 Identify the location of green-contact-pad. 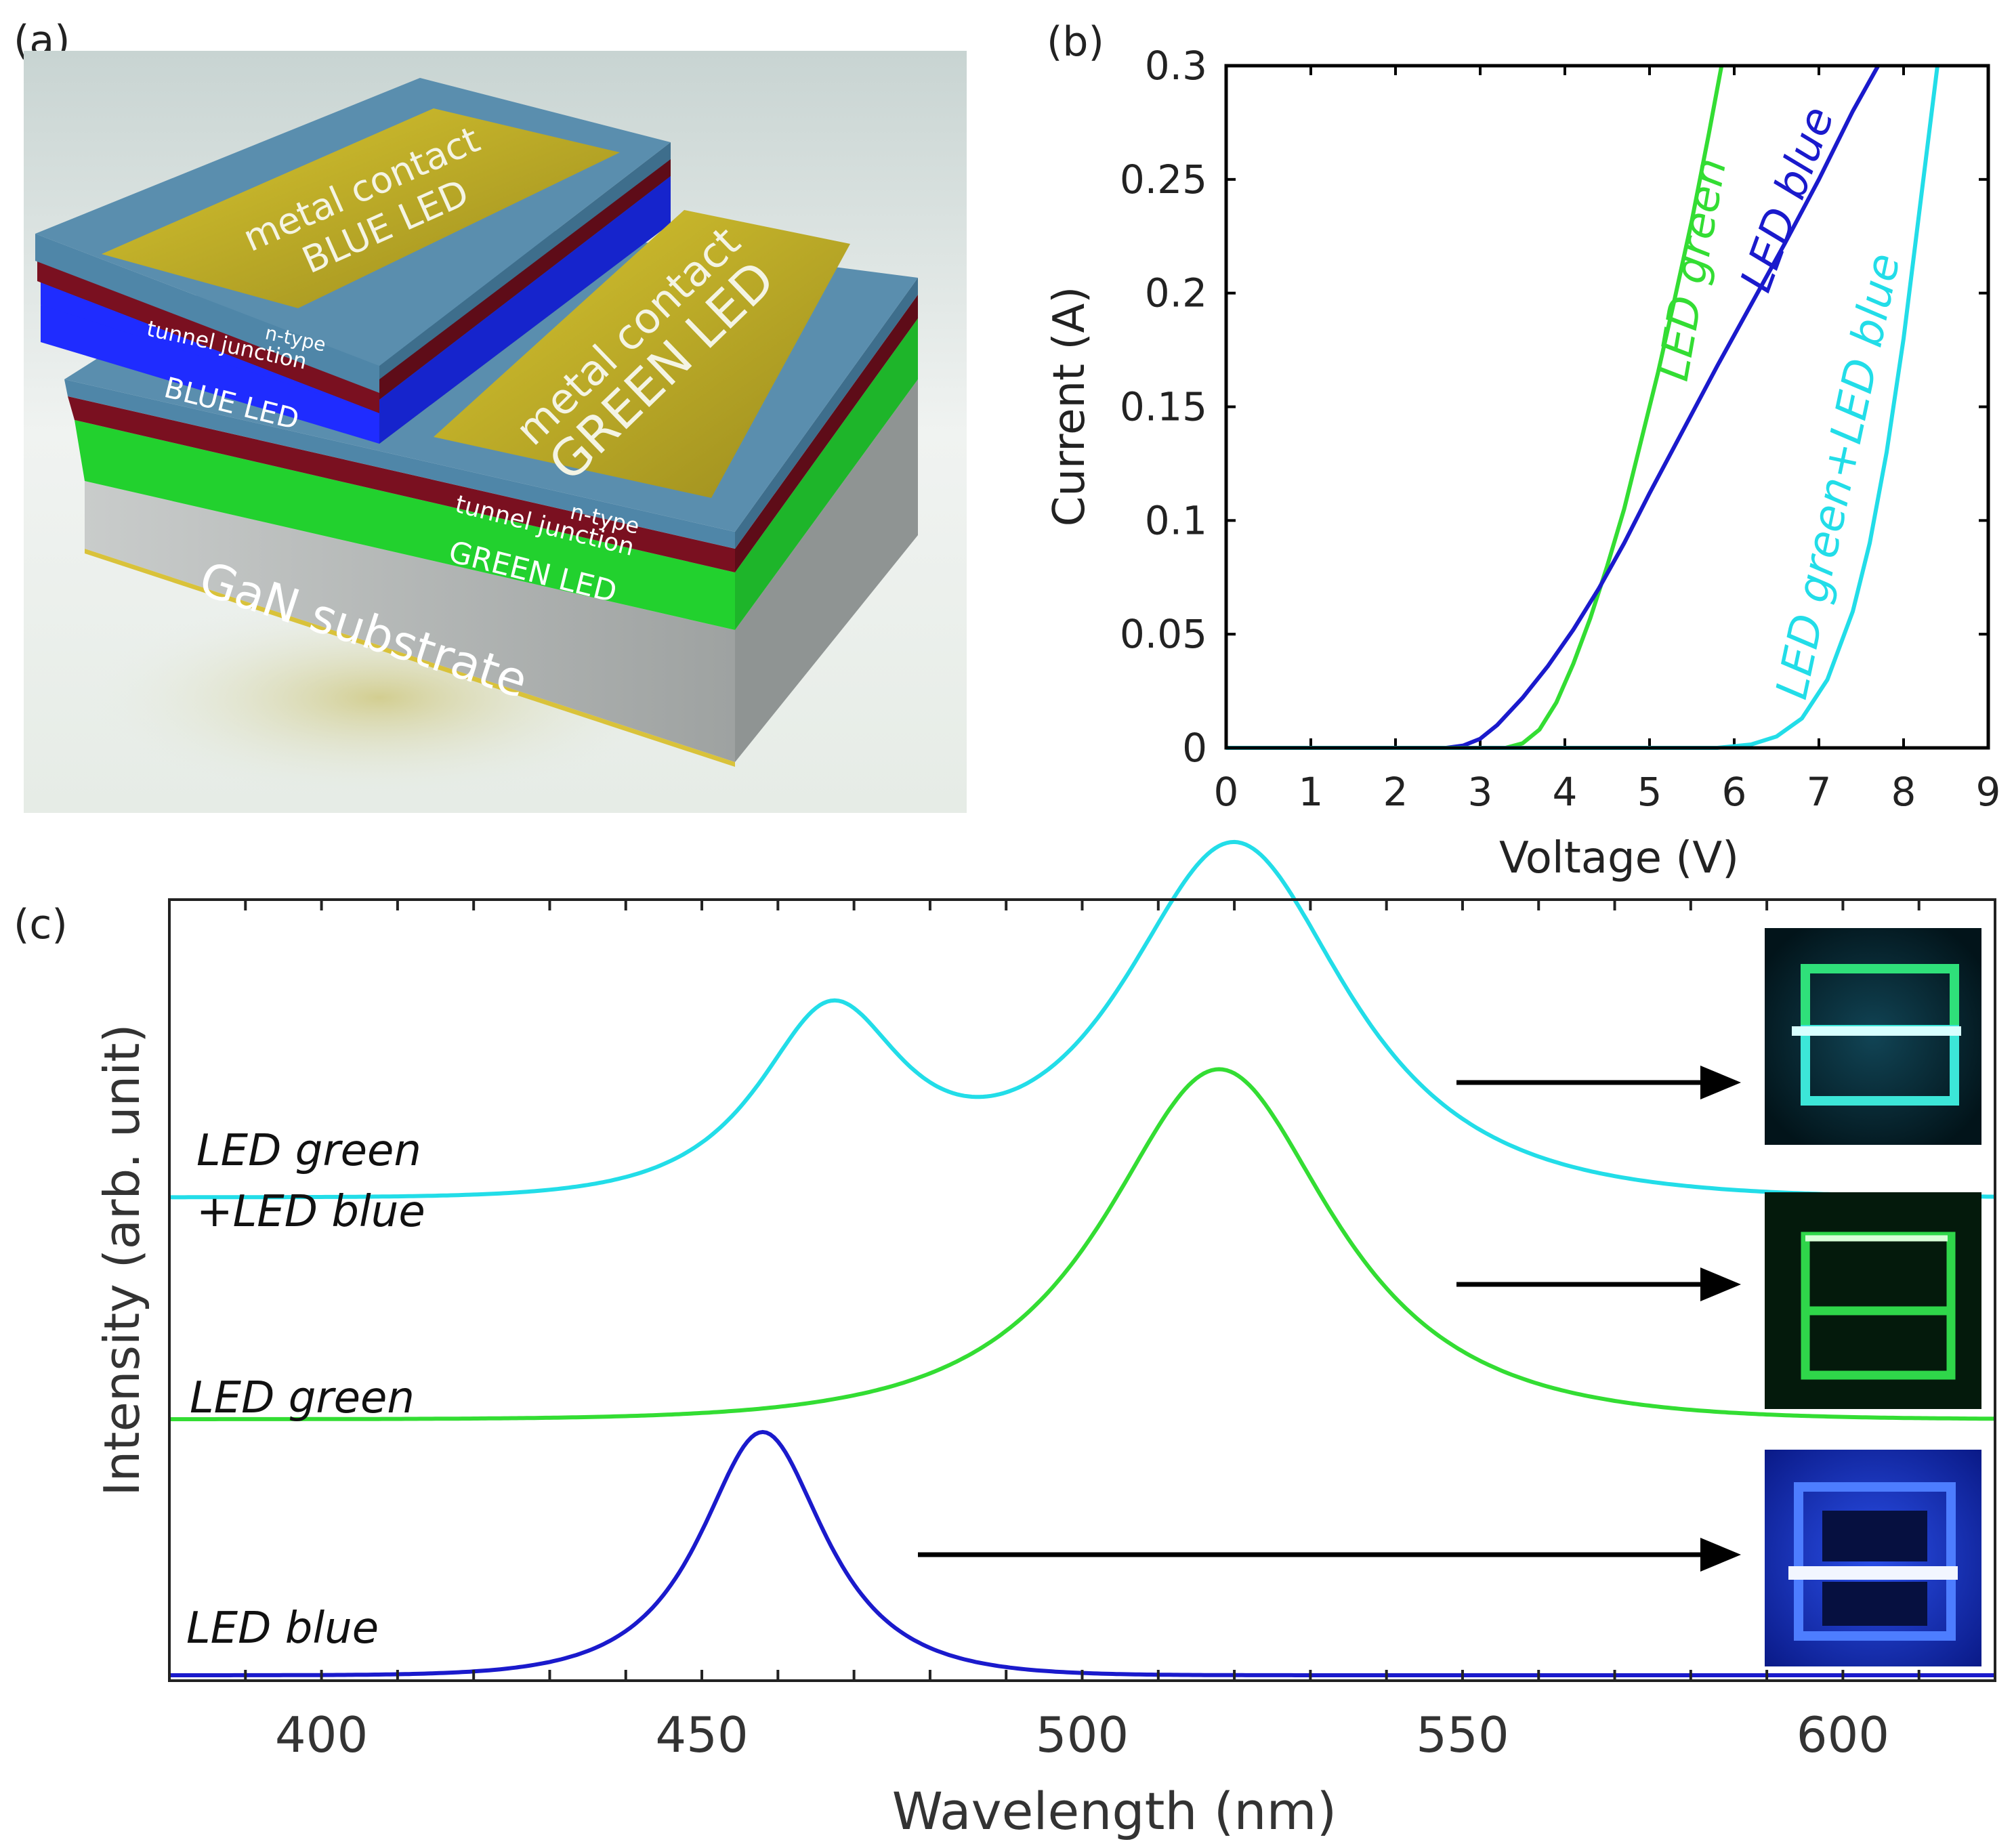
(642, 354).